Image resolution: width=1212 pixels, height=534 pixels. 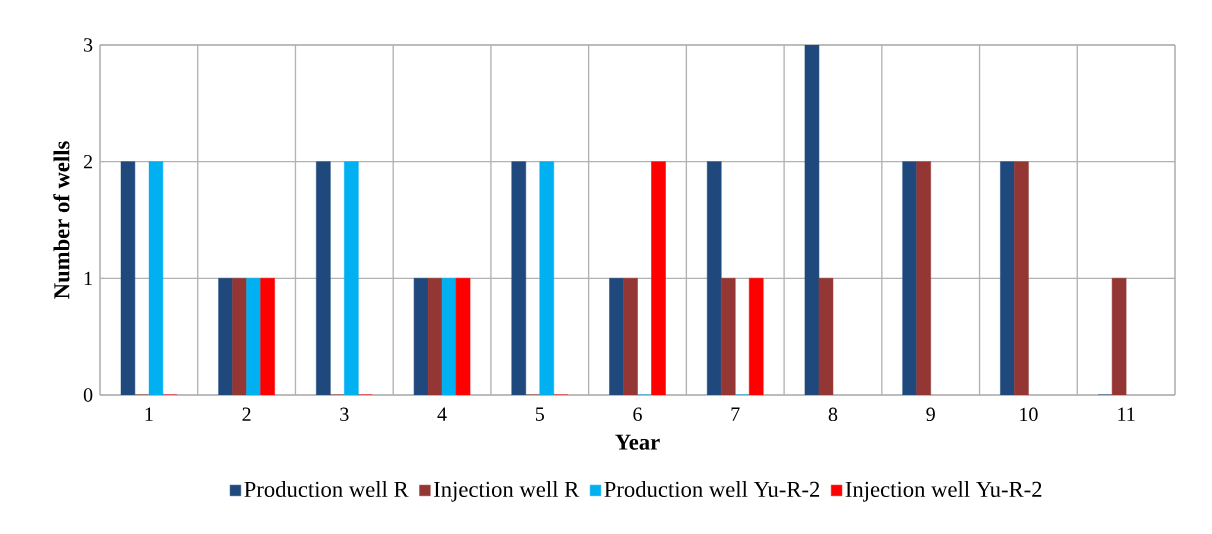 What do you see at coordinates (149, 414) in the screenshot?
I see `x-tick-label: 1` at bounding box center [149, 414].